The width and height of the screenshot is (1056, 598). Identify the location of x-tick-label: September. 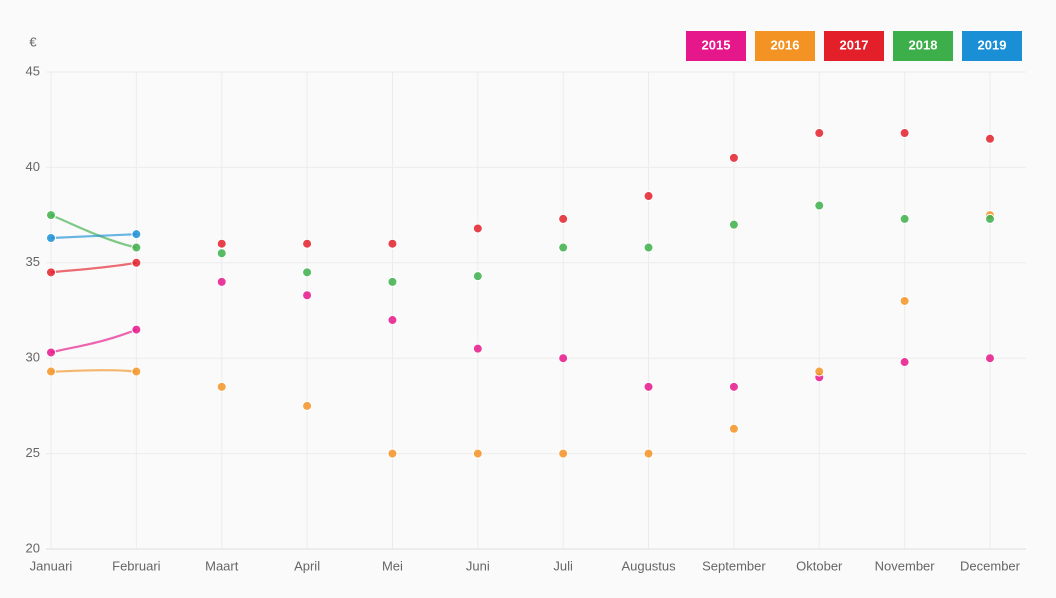
(734, 565).